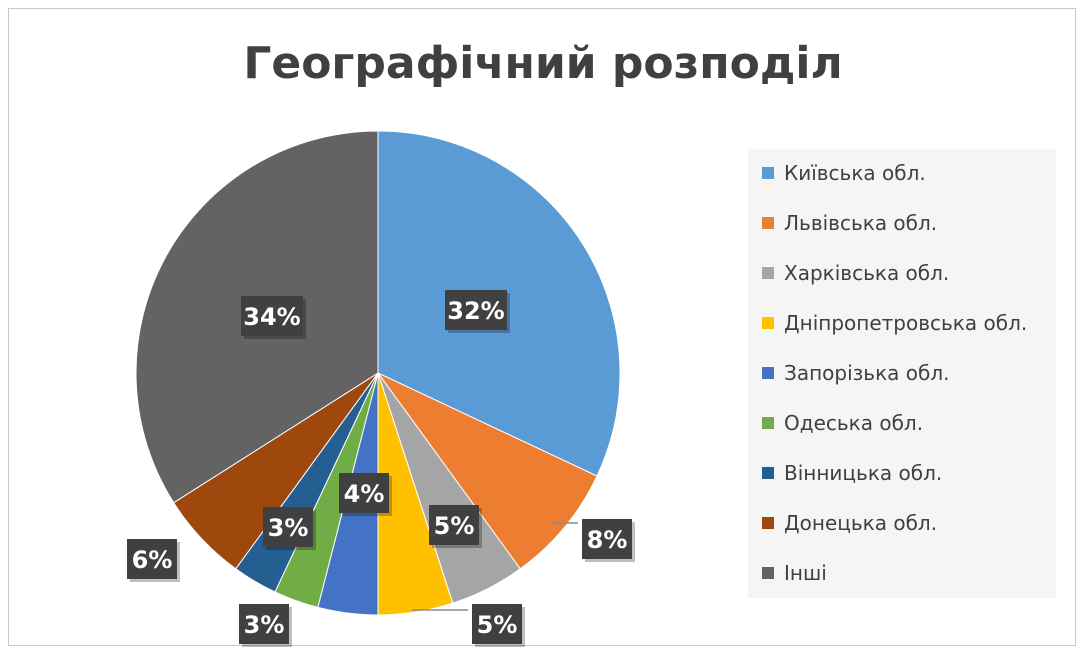 The height and width of the screenshot is (656, 1086). Describe the element at coordinates (487, 471) in the screenshot. I see `pie-slice` at that location.